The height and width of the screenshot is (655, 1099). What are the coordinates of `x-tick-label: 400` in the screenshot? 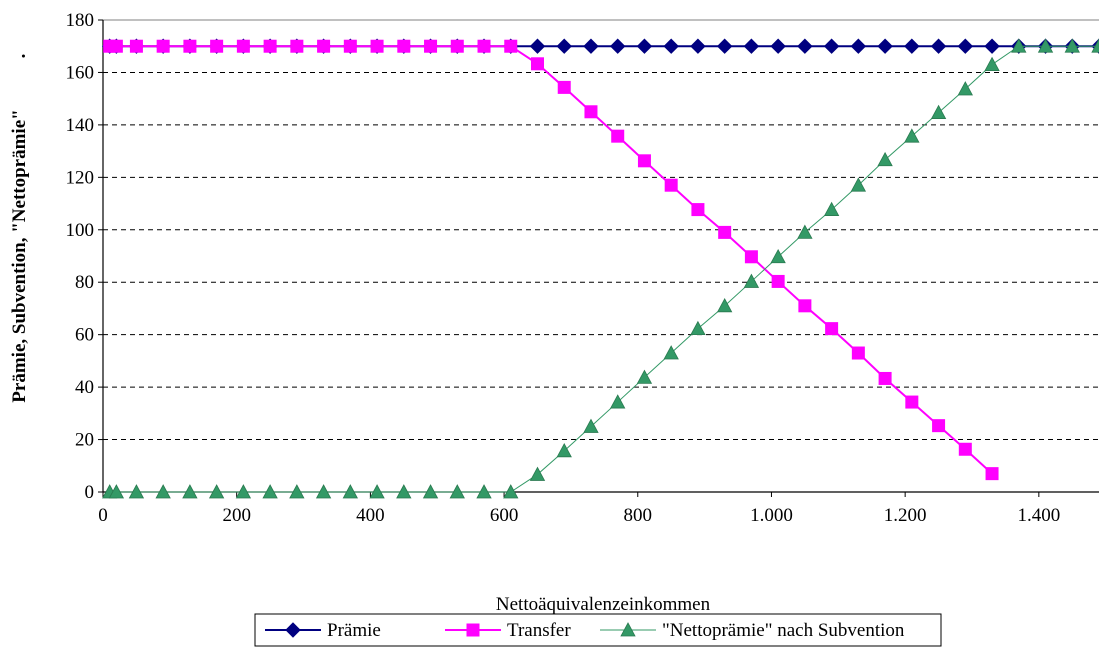 It's located at (370, 515).